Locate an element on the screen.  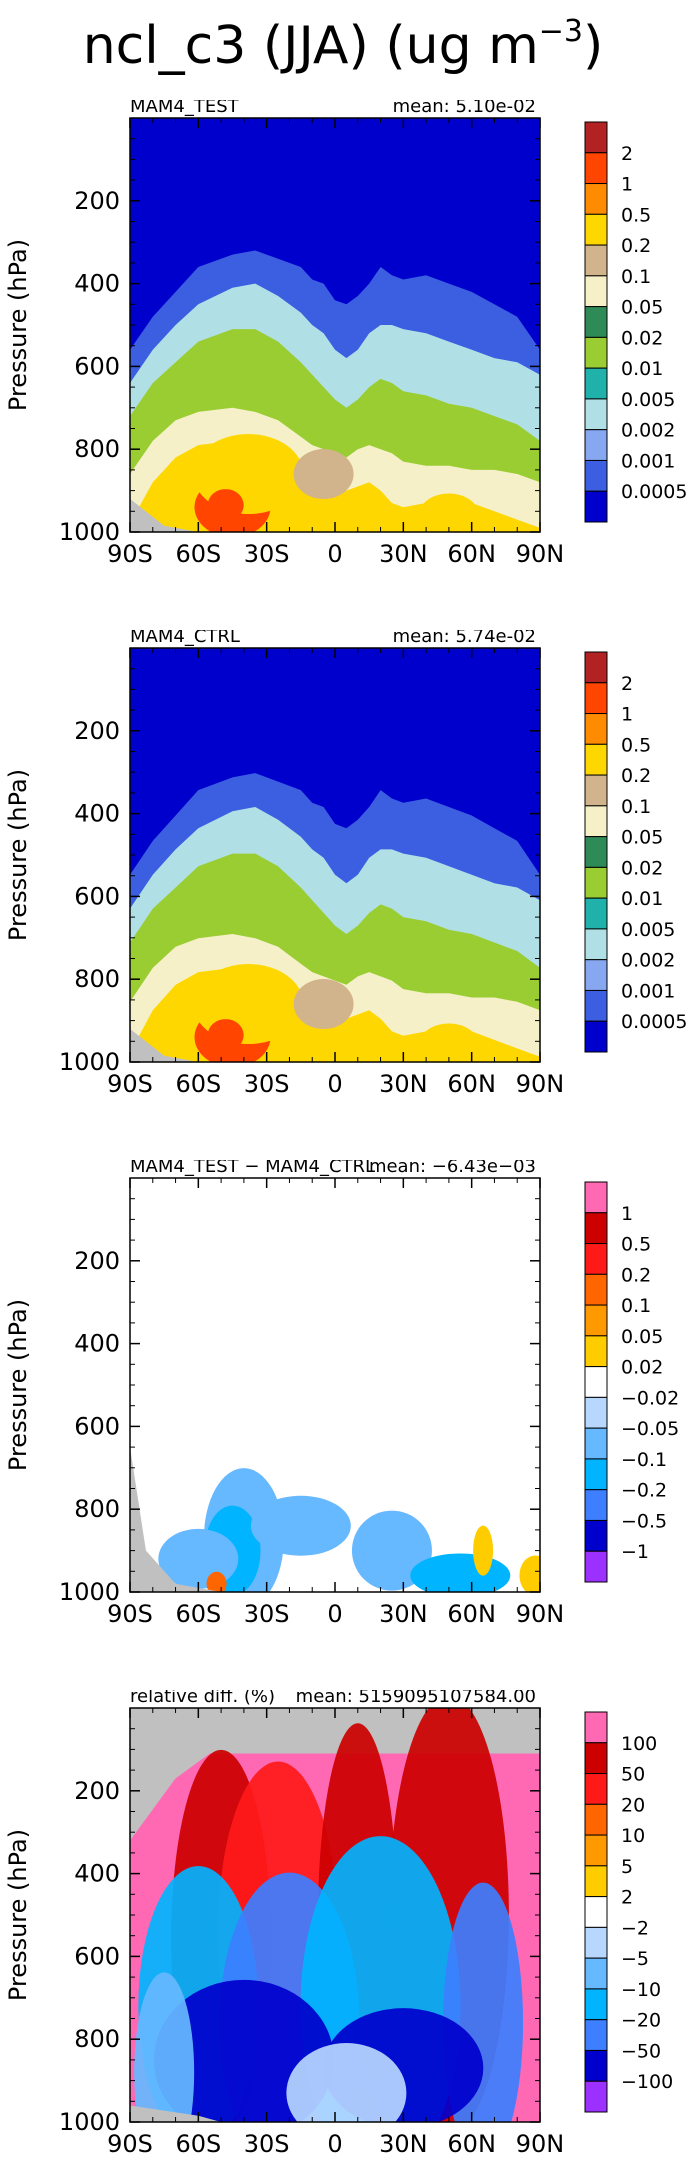
concentration-max is located at coordinates (225, 505).